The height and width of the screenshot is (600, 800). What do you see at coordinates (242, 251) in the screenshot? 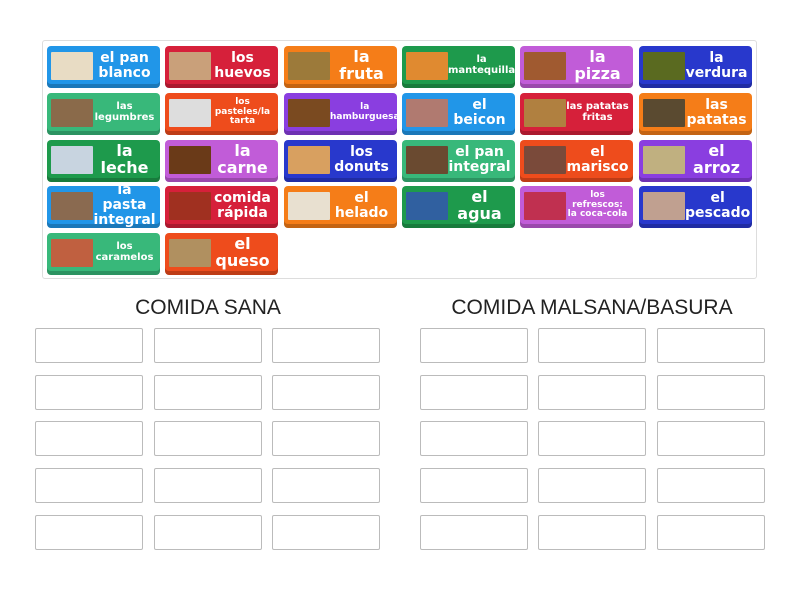
I see `tile-label: el queso` at bounding box center [242, 251].